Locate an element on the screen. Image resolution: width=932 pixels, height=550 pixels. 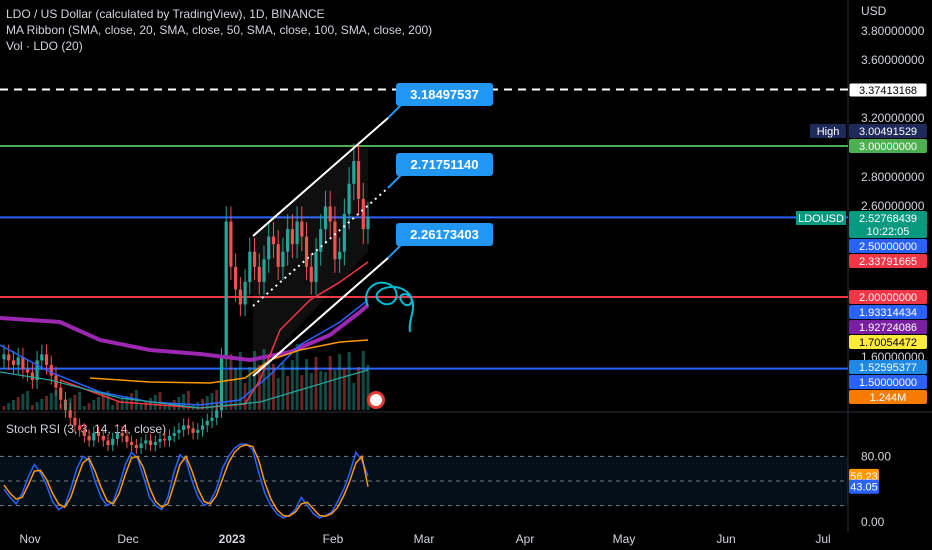
price-tag-label-box is located at coordinates (828, 131).